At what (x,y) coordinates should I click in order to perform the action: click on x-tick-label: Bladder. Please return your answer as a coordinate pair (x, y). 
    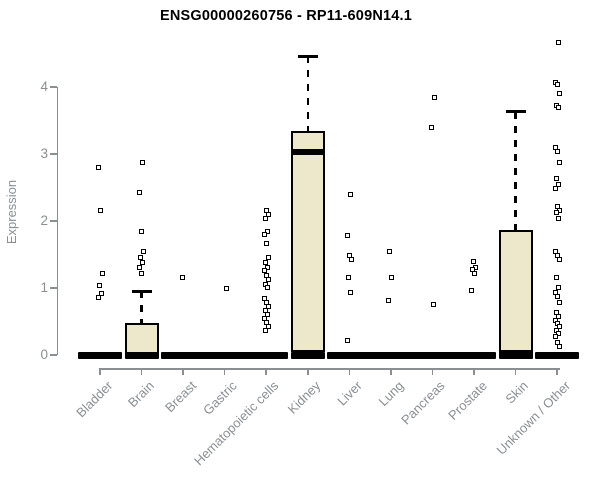
    Looking at the image, I should click on (94, 399).